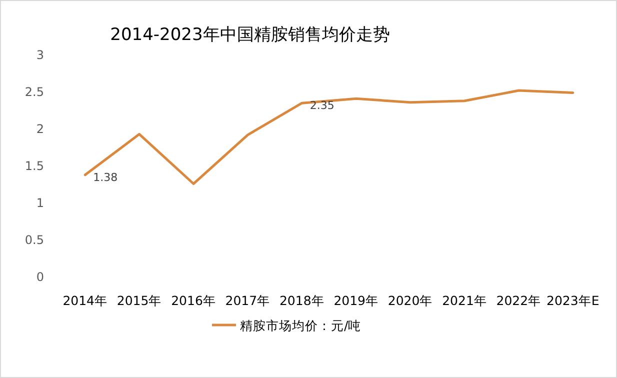 This screenshot has width=617, height=378. Describe the element at coordinates (40, 277) in the screenshot. I see `y-tick-label: 0` at that location.